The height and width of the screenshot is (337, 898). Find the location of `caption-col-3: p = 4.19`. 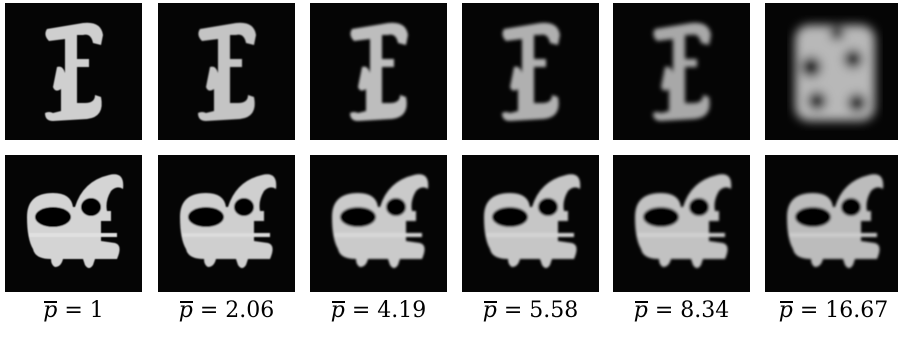

caption-col-3: p = 4.19 is located at coordinates (378, 310).